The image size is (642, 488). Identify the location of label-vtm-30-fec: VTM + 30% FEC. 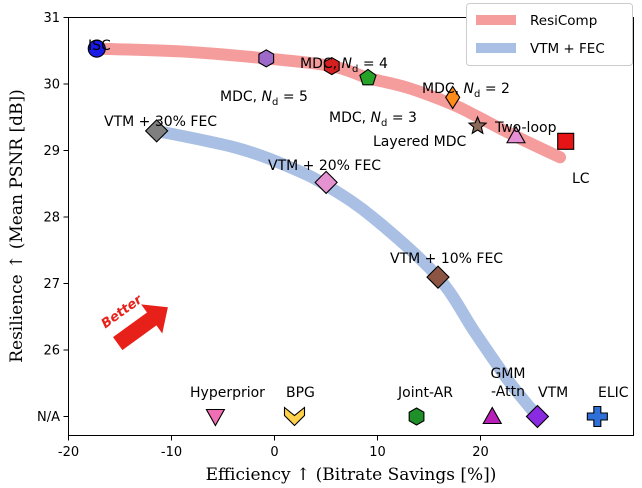
(160, 122).